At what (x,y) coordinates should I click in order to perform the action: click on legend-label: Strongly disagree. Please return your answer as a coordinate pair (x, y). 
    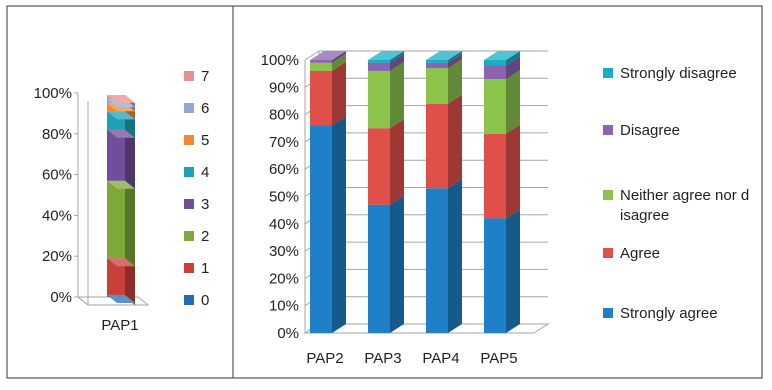
    Looking at the image, I should click on (678, 73).